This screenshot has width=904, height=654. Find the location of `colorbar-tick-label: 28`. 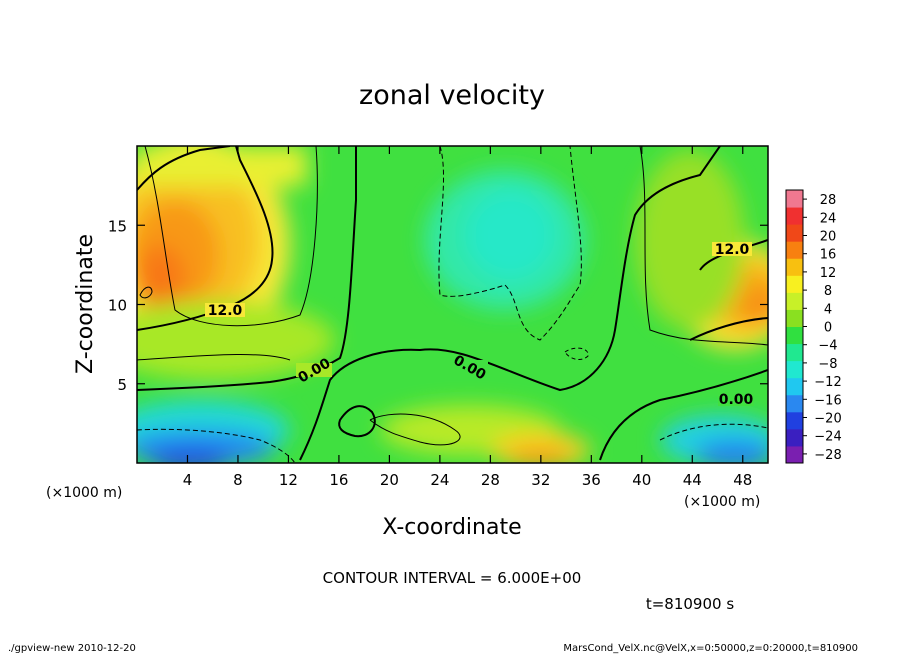

colorbar-tick-label: 28 is located at coordinates (828, 200).